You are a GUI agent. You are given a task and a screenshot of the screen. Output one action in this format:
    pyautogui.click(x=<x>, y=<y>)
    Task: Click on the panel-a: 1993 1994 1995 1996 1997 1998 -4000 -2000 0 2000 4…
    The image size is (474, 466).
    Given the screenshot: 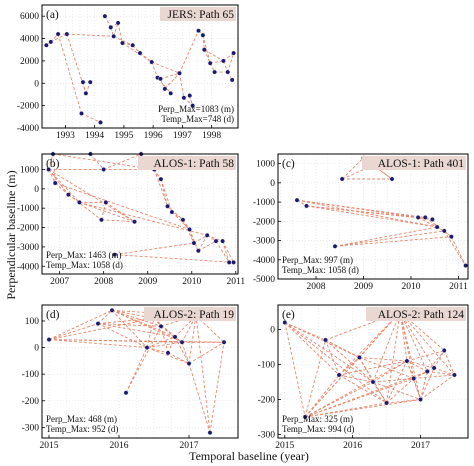 What is the action you would take?
    pyautogui.click(x=128, y=72)
    